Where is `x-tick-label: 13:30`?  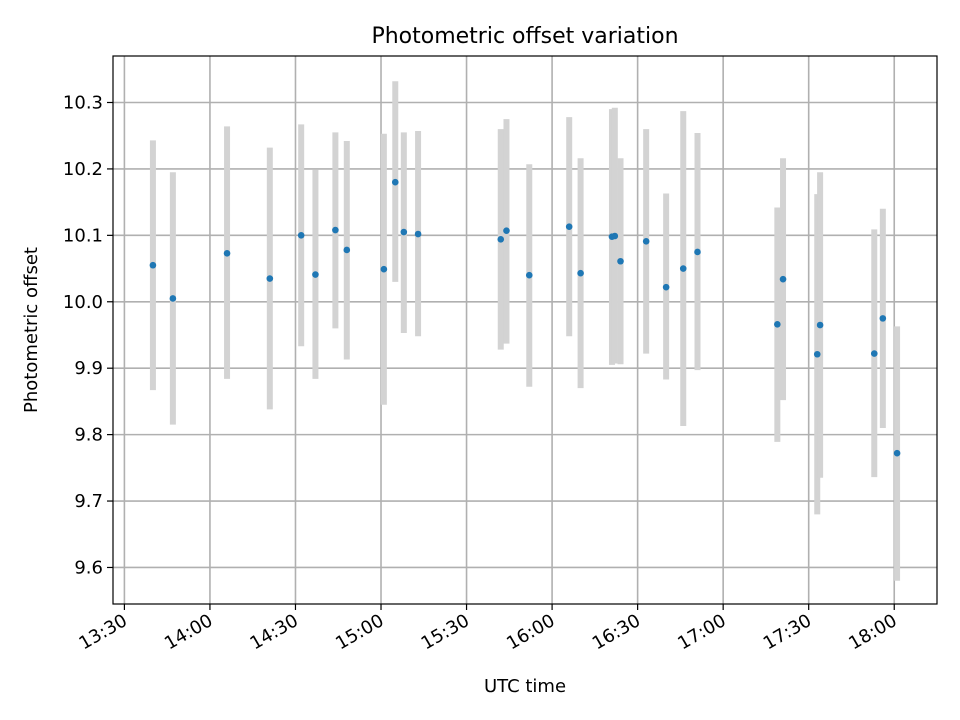 x-tick-label: 13:30 is located at coordinates (102, 632).